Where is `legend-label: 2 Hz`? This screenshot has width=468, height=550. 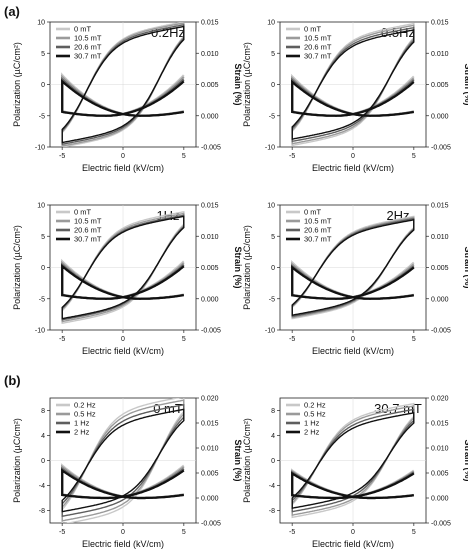
legend-label: 2 Hz is located at coordinates (312, 432).